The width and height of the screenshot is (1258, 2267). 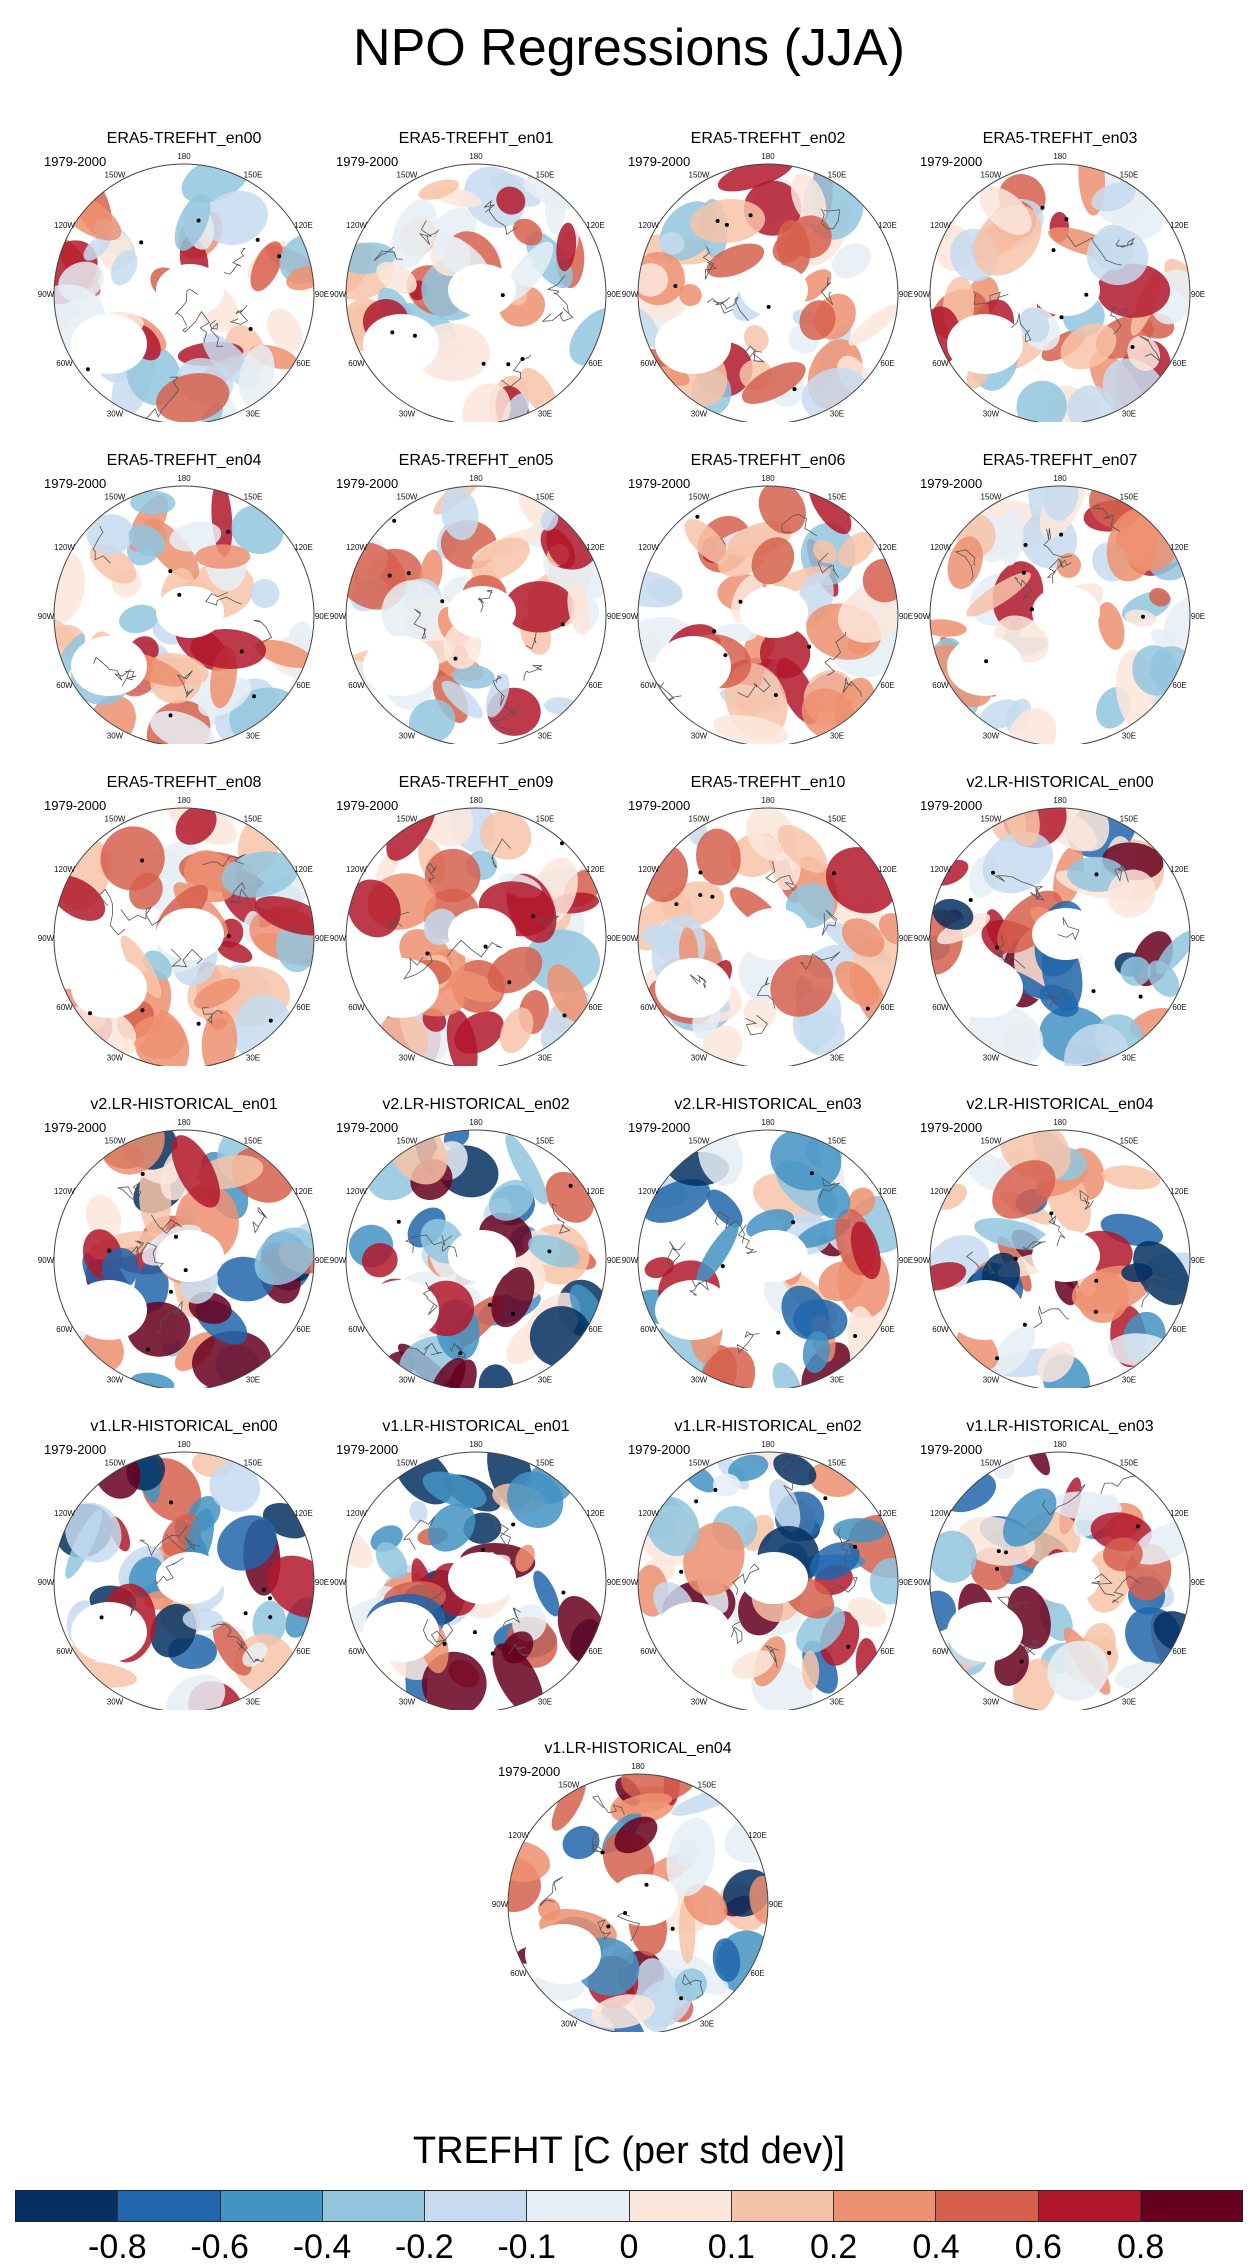 What do you see at coordinates (837, 1463) in the screenshot?
I see `longitude-label: 150E` at bounding box center [837, 1463].